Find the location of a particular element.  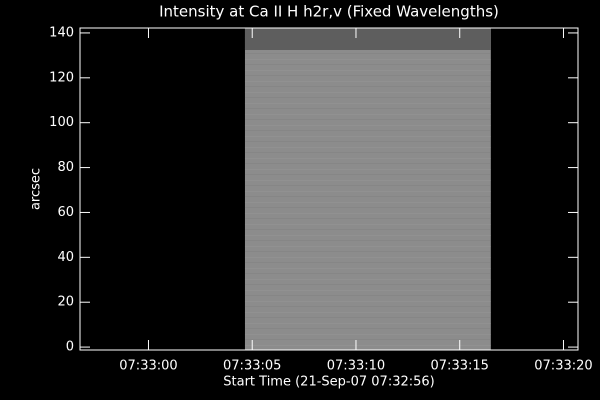

x-axis-label: Start Time (21-Sep-07 07:32:56) is located at coordinates (328, 382).